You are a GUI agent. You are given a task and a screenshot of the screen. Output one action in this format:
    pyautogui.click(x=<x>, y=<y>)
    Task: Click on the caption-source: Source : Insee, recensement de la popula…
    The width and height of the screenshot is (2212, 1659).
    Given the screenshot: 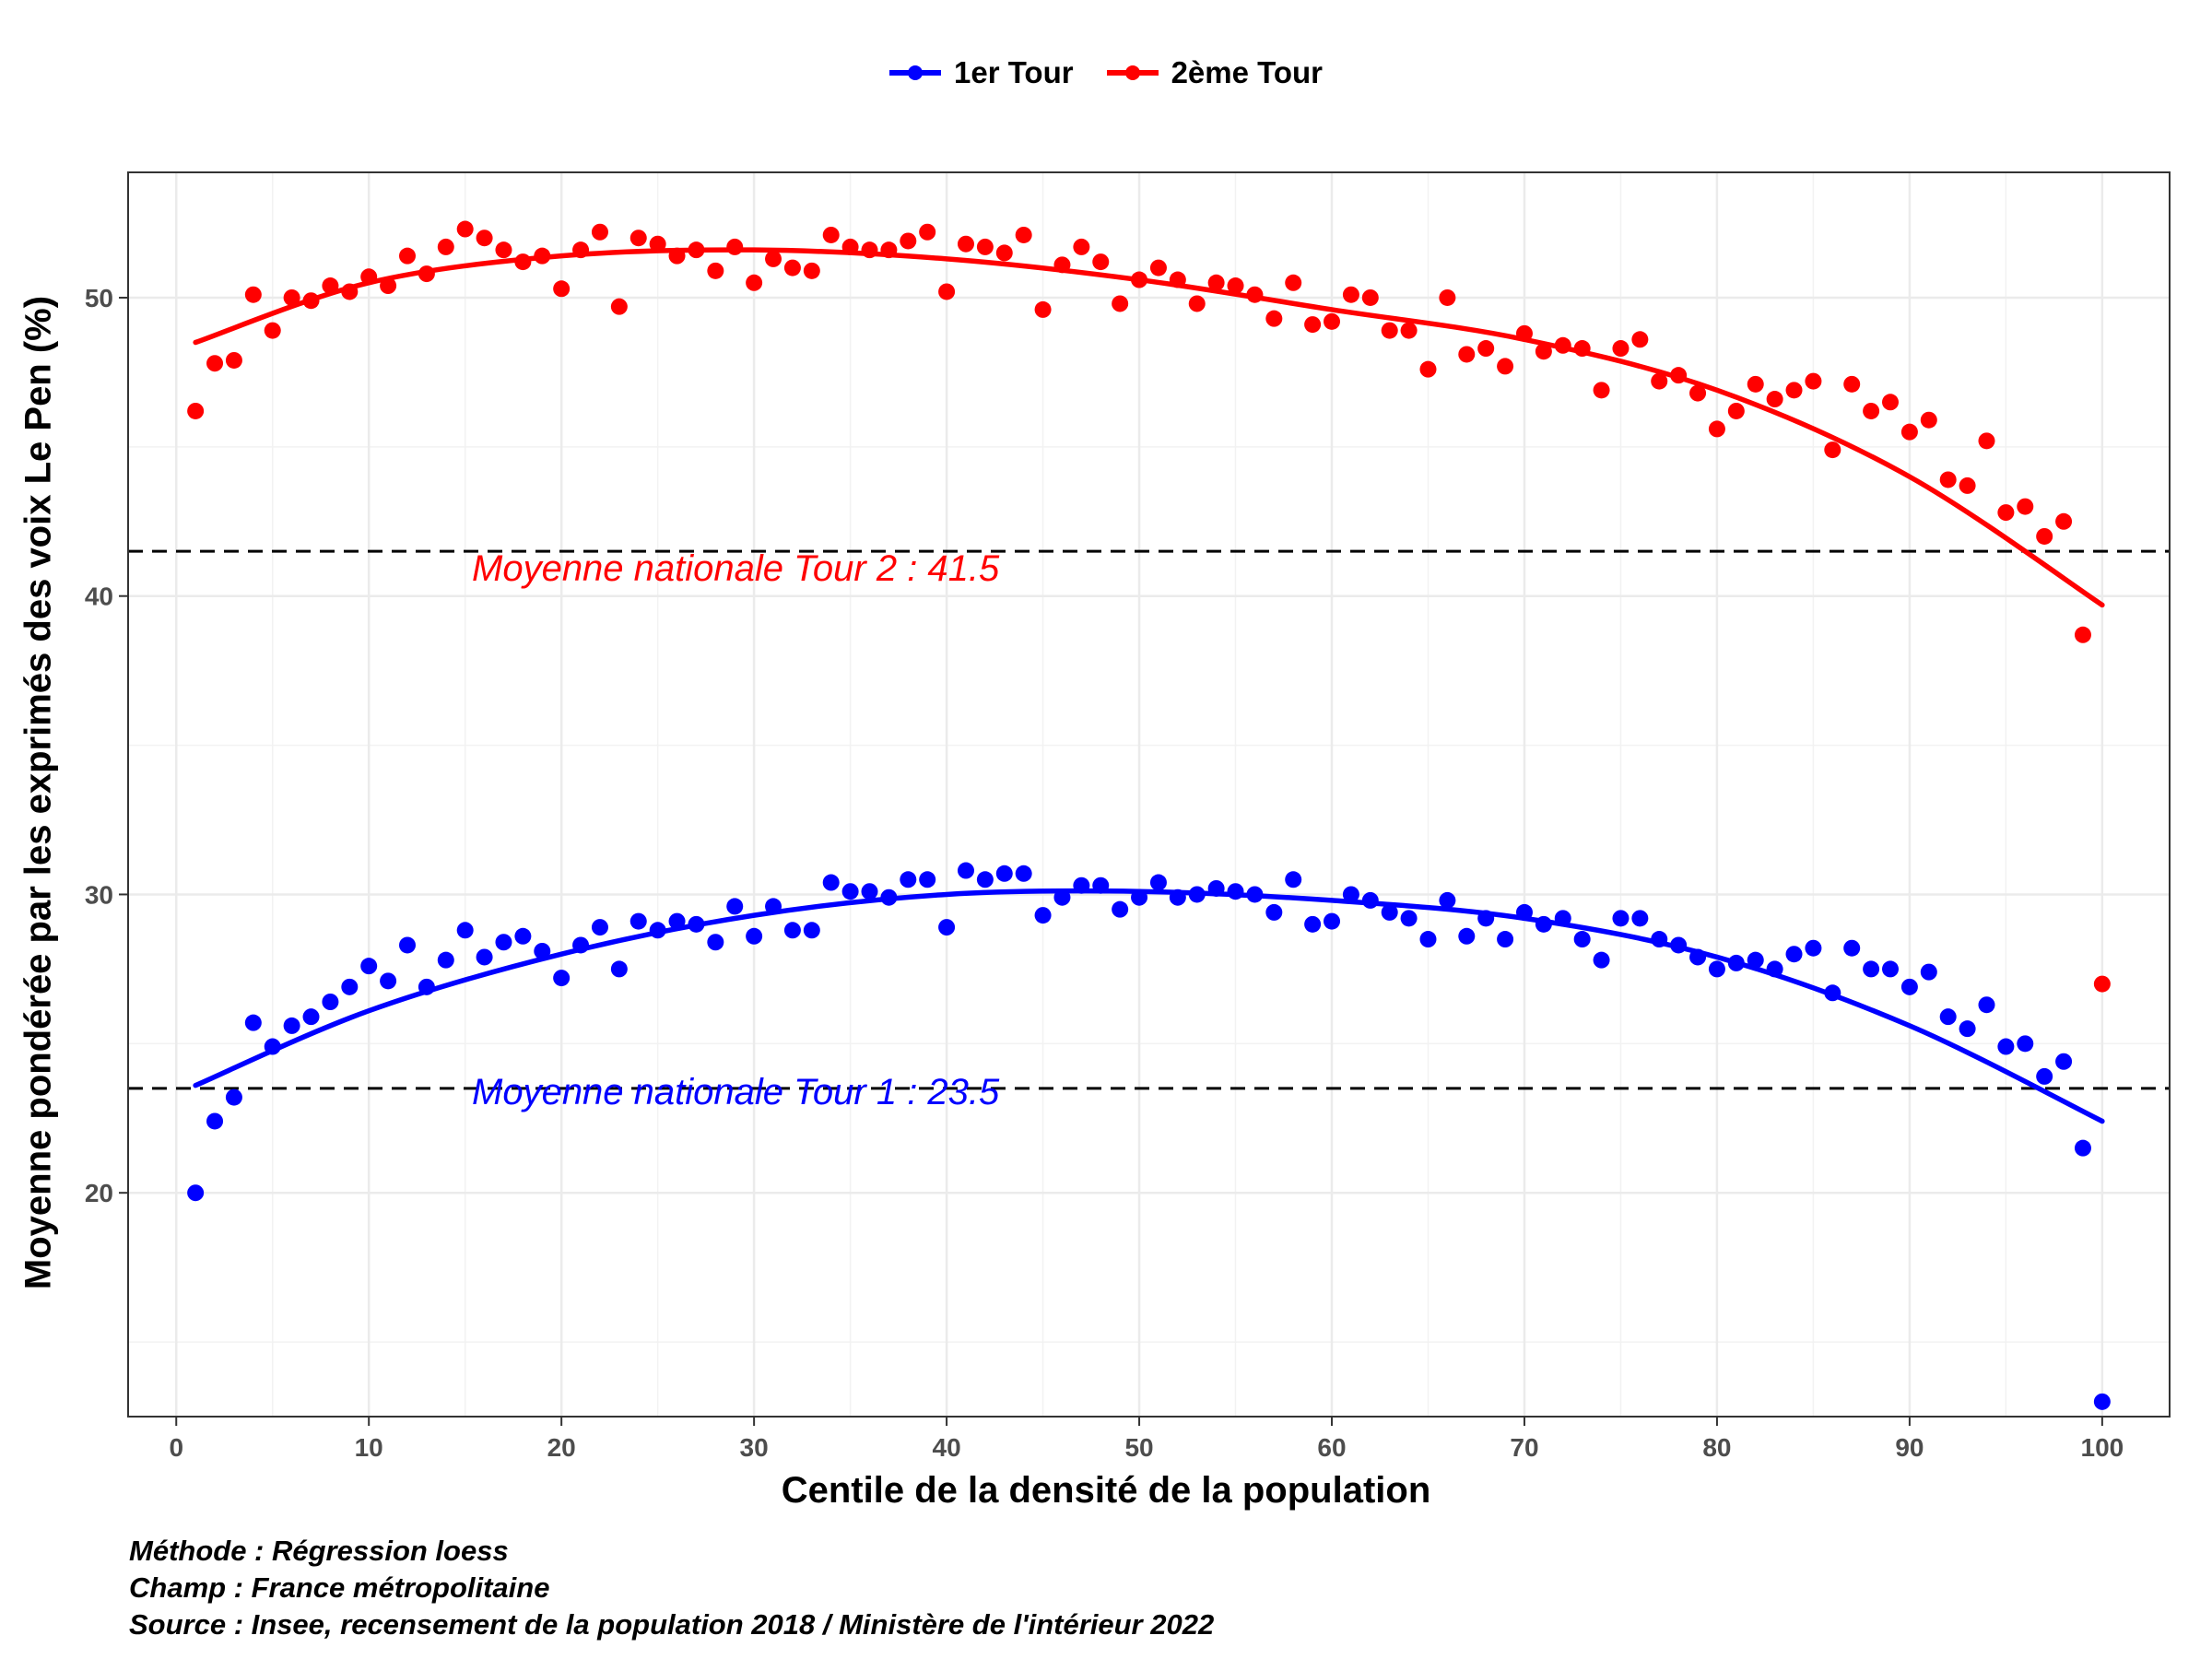 What is the action you would take?
    pyautogui.click(x=672, y=1624)
    